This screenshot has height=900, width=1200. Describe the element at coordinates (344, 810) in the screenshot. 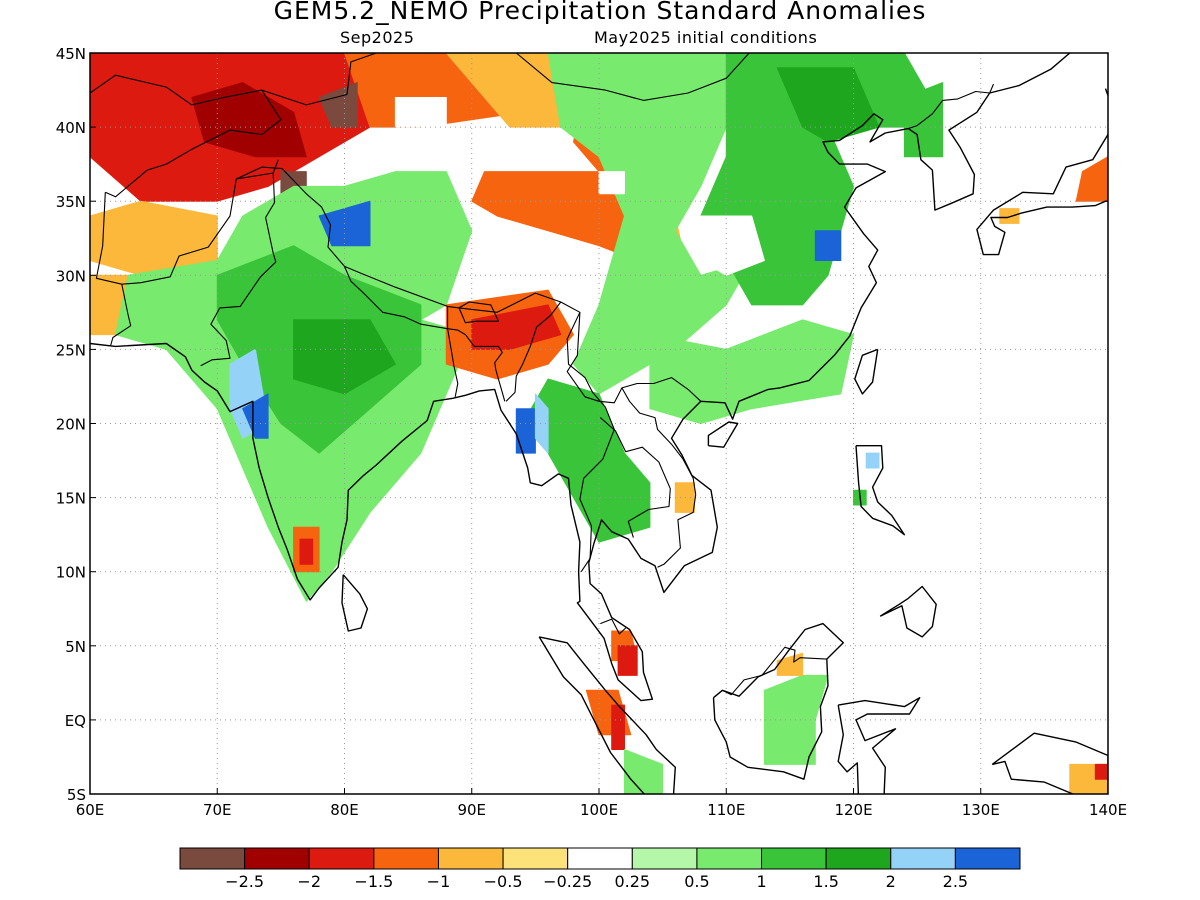

I see `longitude-tick-label: 80E` at that location.